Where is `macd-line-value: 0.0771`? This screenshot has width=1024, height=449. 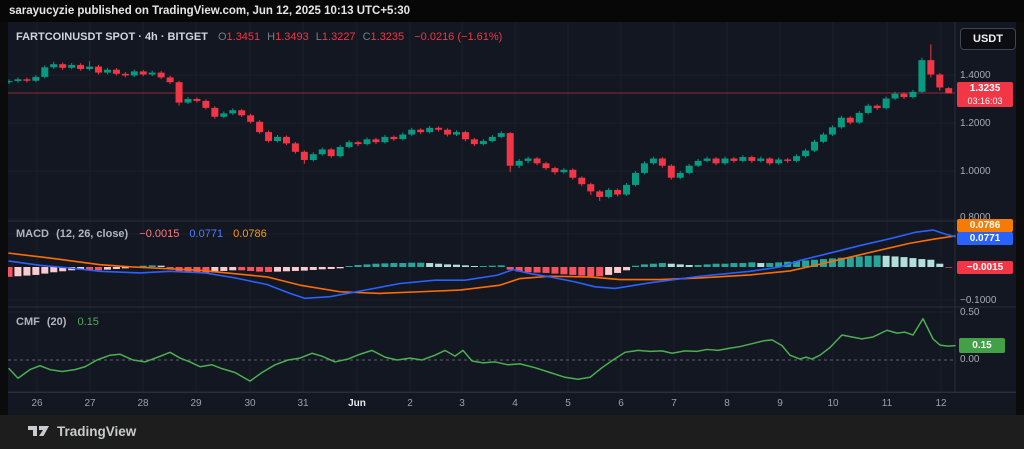 macd-line-value: 0.0771 is located at coordinates (206, 234).